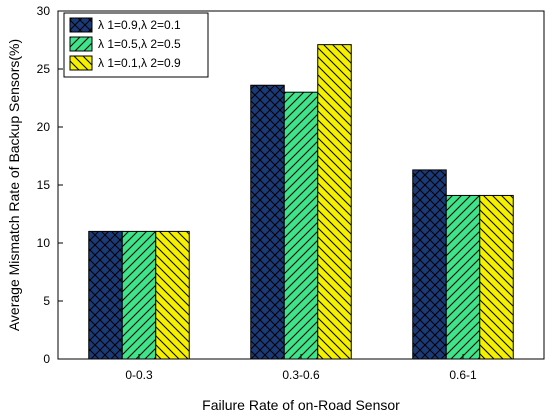 The image size is (550, 418). Describe the element at coordinates (44, 185) in the screenshot. I see `y-tick-label-3: 15` at that location.